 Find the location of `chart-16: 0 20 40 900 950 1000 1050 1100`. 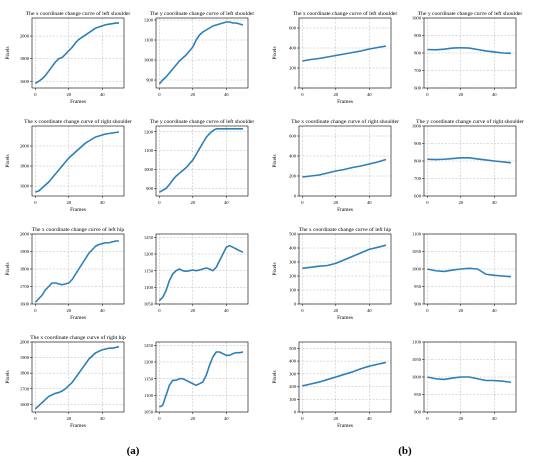

chart-16: 0 20 40 900 950 1000 1050 1100 is located at coordinates (464, 380).